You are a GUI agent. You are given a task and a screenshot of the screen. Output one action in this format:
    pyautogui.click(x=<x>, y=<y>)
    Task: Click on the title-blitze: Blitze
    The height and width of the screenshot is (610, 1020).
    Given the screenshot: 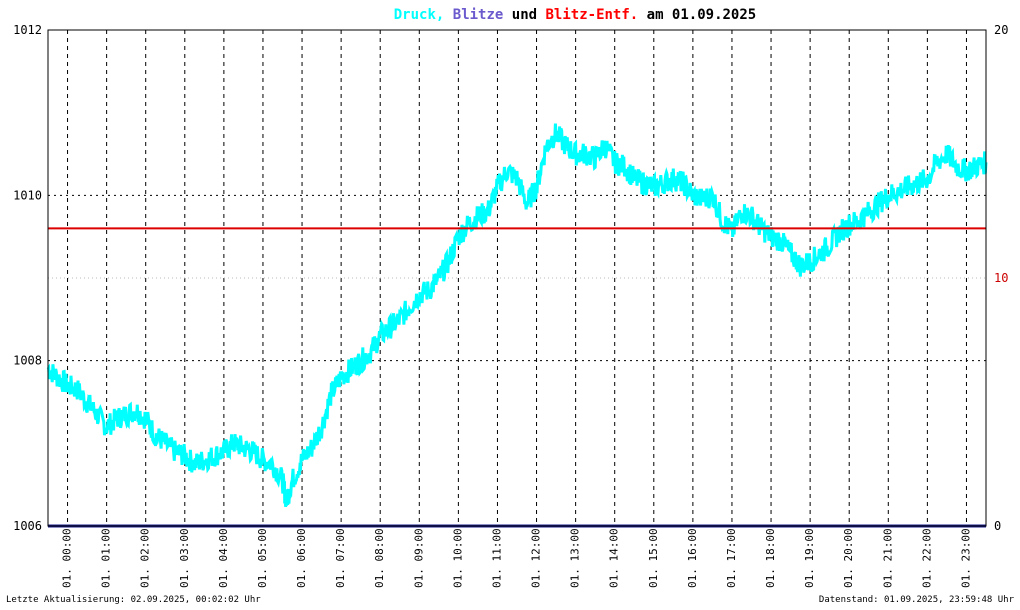 What is the action you would take?
    pyautogui.click(x=478, y=15)
    